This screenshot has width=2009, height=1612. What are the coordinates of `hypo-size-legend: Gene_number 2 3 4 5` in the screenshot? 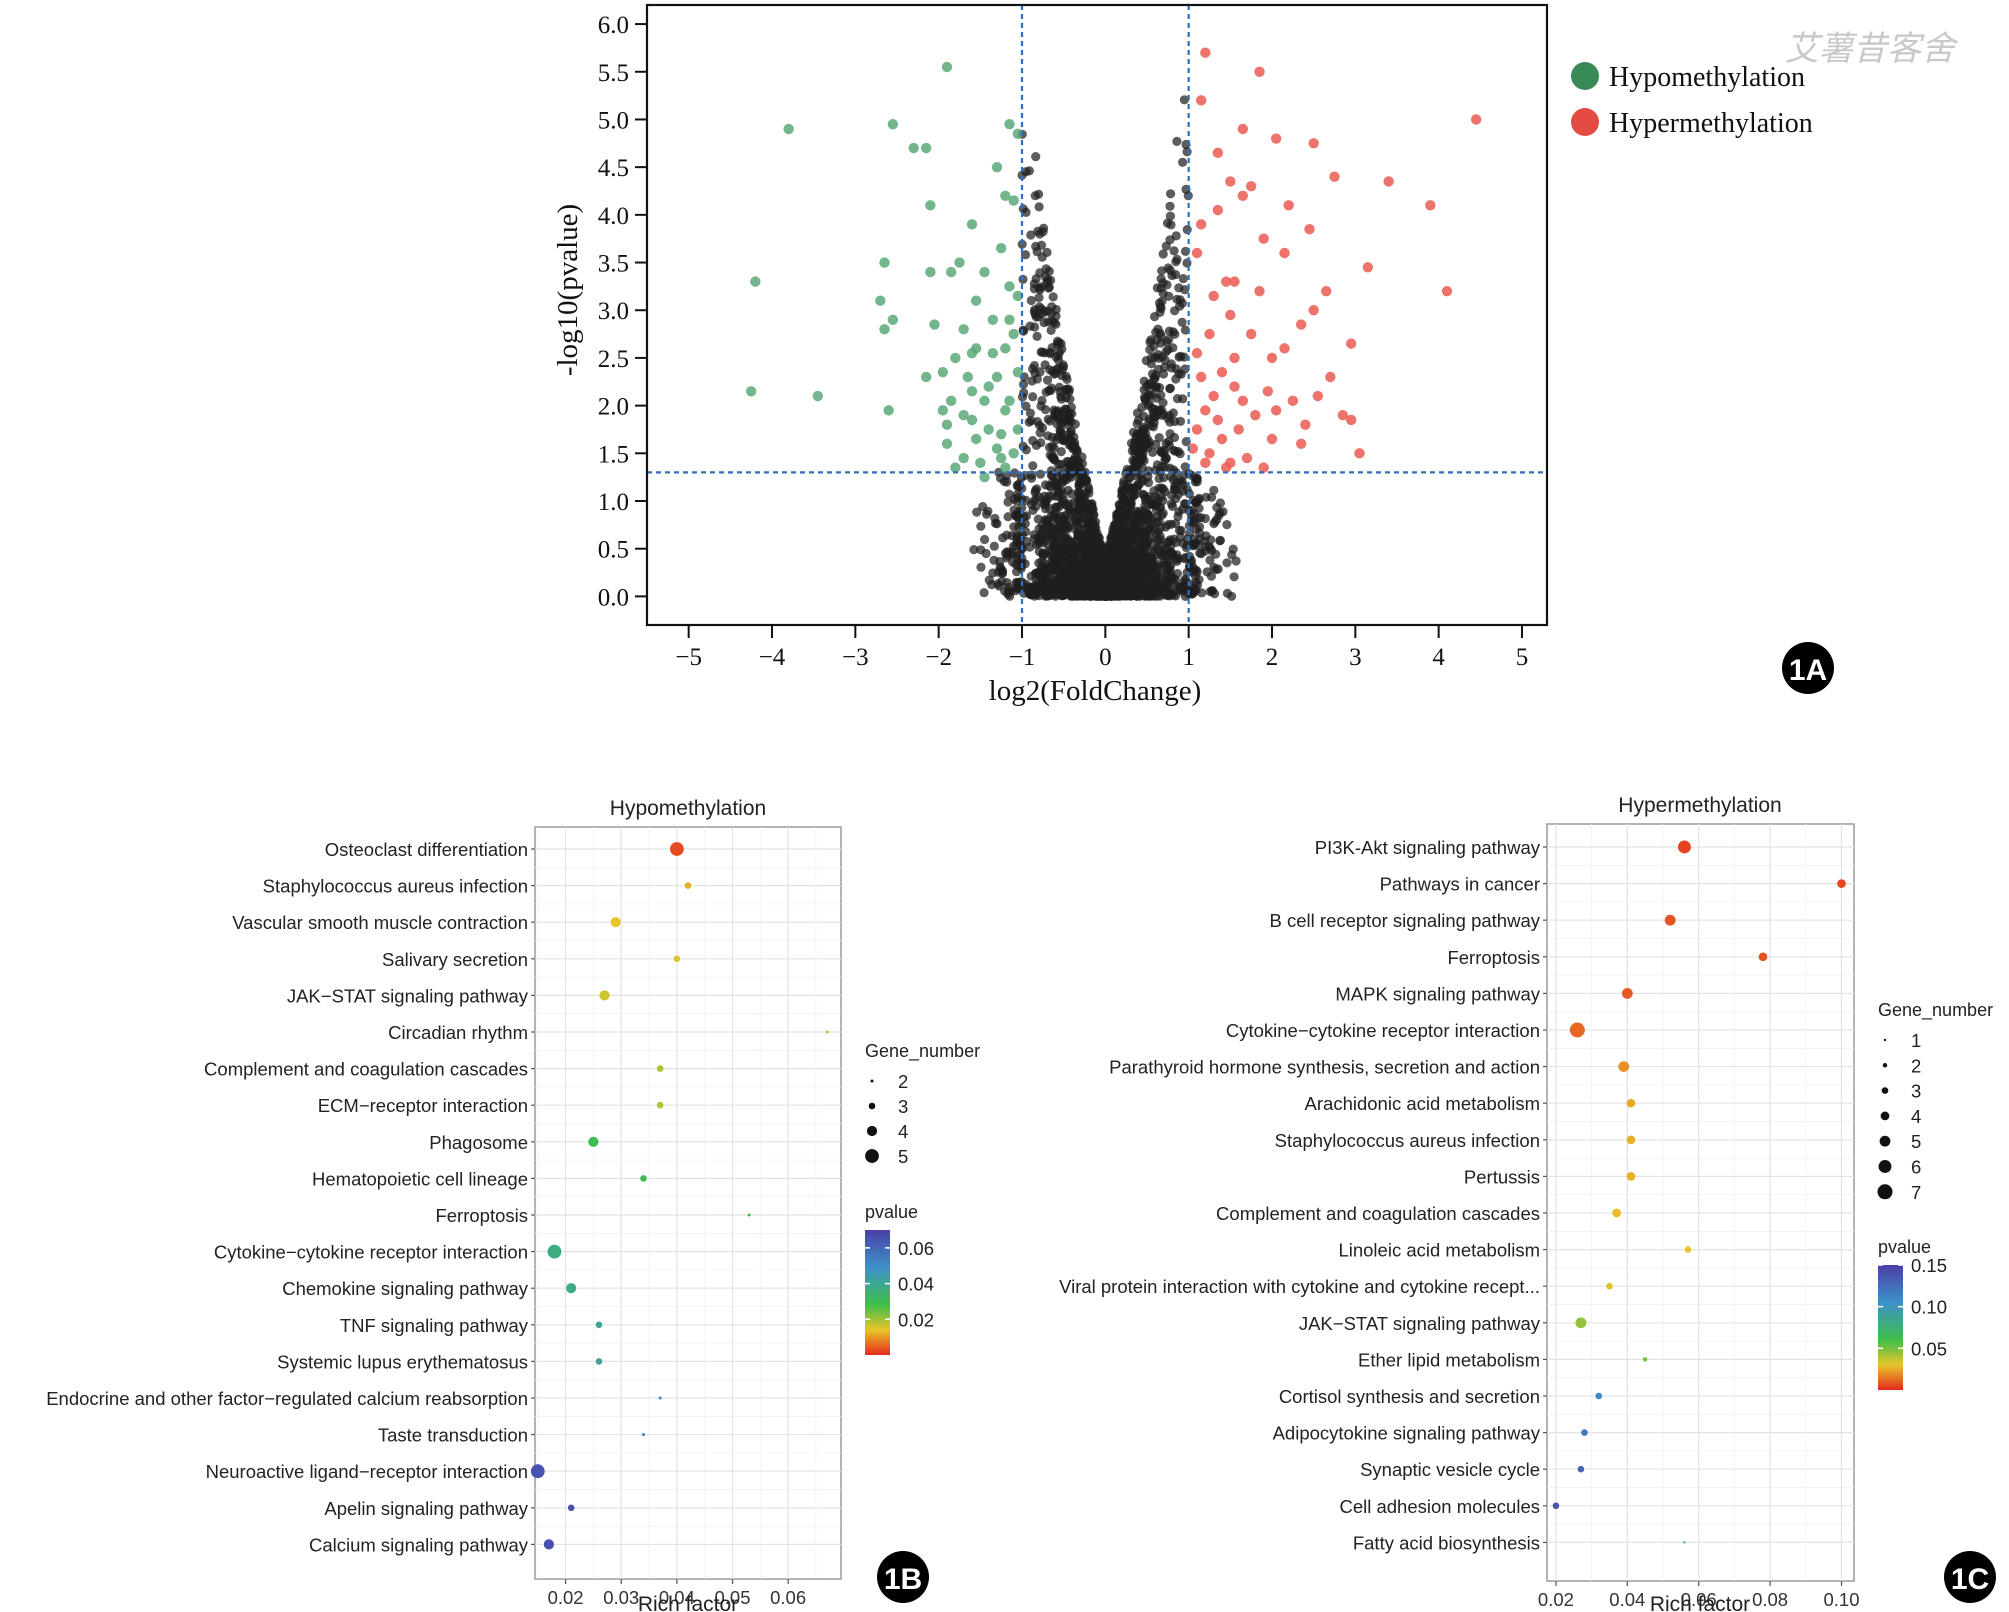 It's located at (922, 1104).